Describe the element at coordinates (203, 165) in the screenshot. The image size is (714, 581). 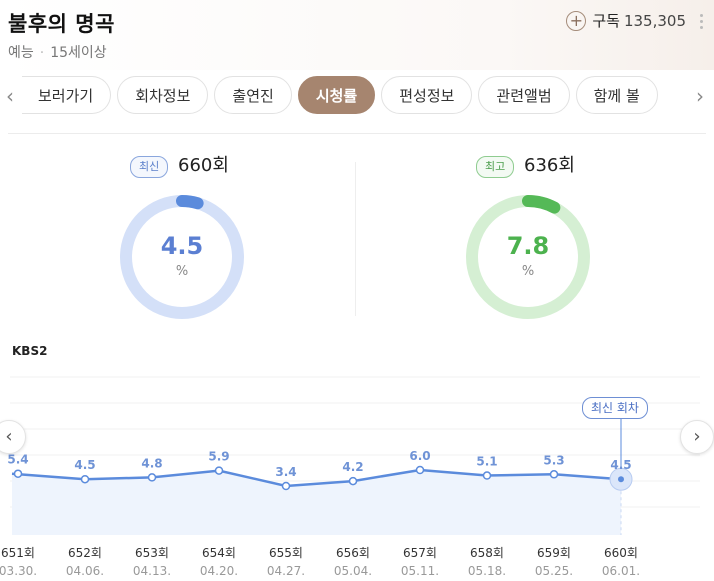
I see `latest-episode: 660회` at that location.